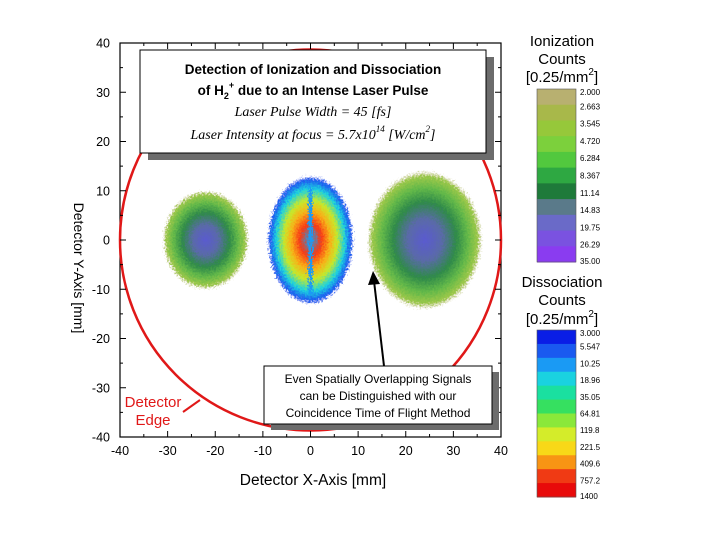 This screenshot has width=720, height=540. Describe the element at coordinates (590, 106) in the screenshot. I see `ionization-scale-tick-label: 2.663` at that location.